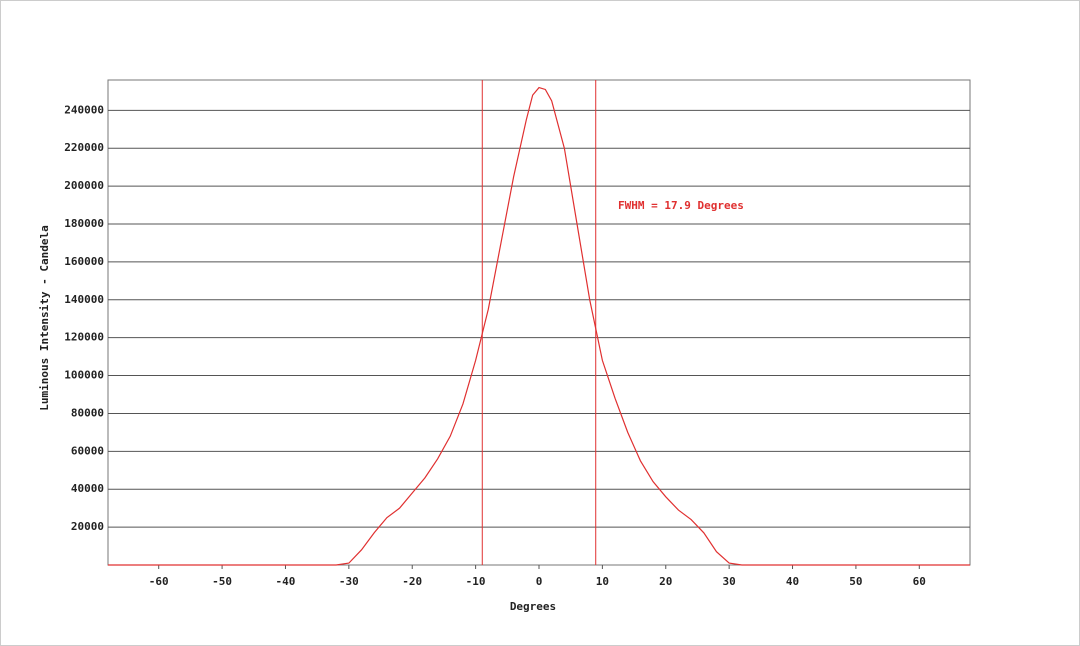 Image resolution: width=1080 pixels, height=646 pixels. Describe the element at coordinates (286, 581) in the screenshot. I see `x-tick-label: -40` at that location.